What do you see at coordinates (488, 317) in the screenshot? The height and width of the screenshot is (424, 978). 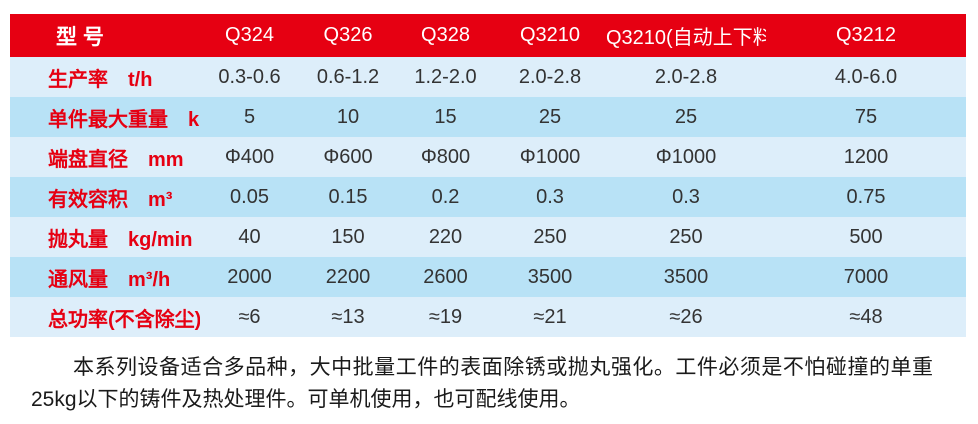 I see `table-row-total-power: 总功率(不含除尘) ≈6 ≈13 ≈19 ≈21 ≈26 ≈48` at bounding box center [488, 317].